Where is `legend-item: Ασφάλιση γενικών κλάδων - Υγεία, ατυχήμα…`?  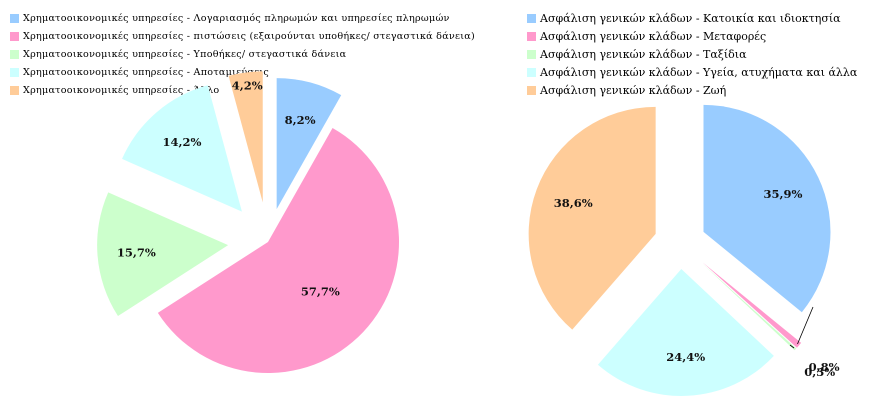
legend-item: Ασφάλιση γενικών κλάδων - Υγεία, ατυχήμα… is located at coordinates (692, 72).